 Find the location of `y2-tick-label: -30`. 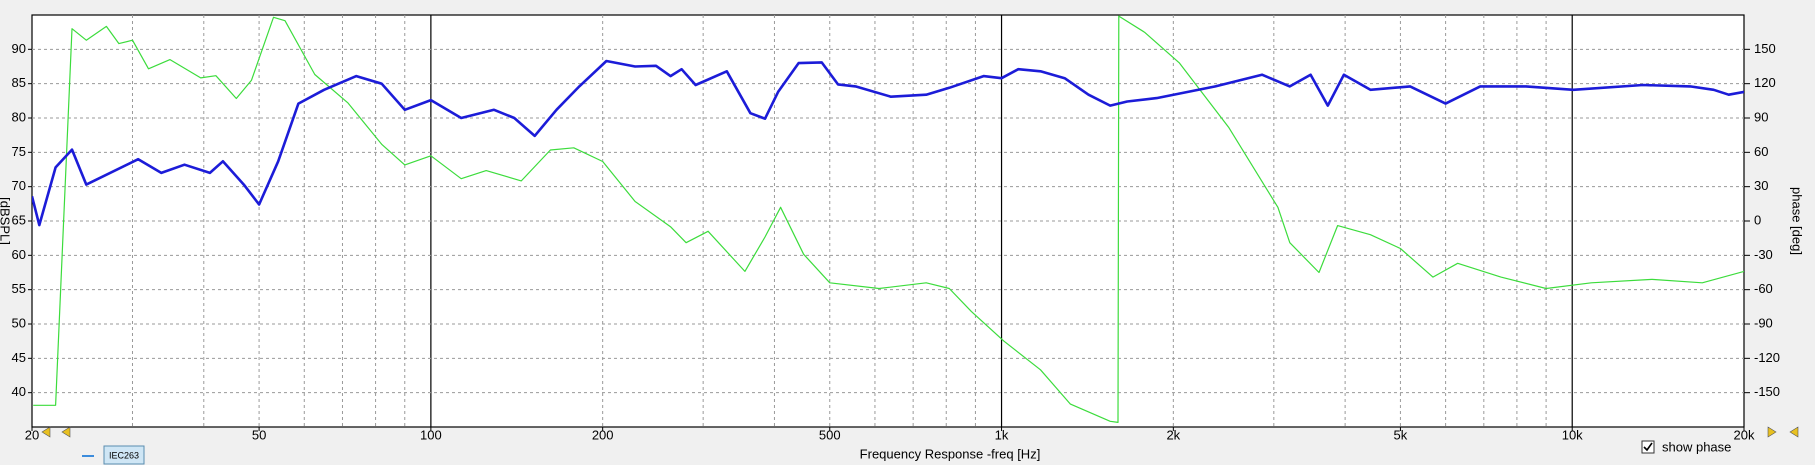

y2-tick-label: -30 is located at coordinates (1763, 254).